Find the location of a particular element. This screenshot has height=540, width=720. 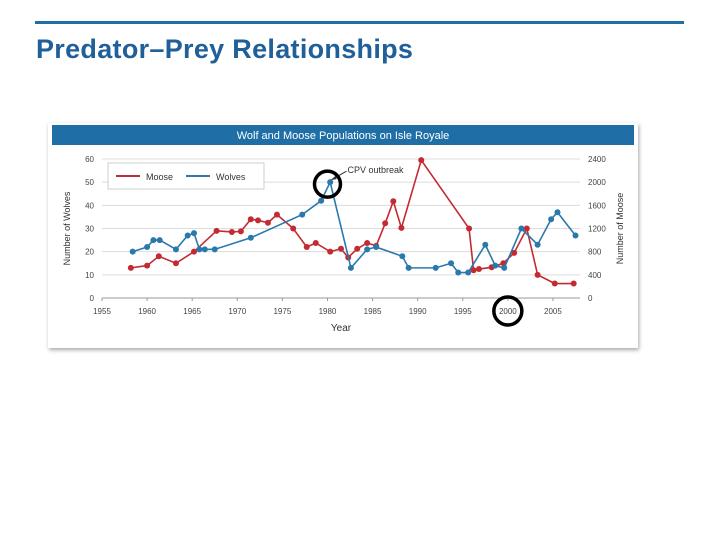

annotation-arrowhead is located at coordinates (333, 178).